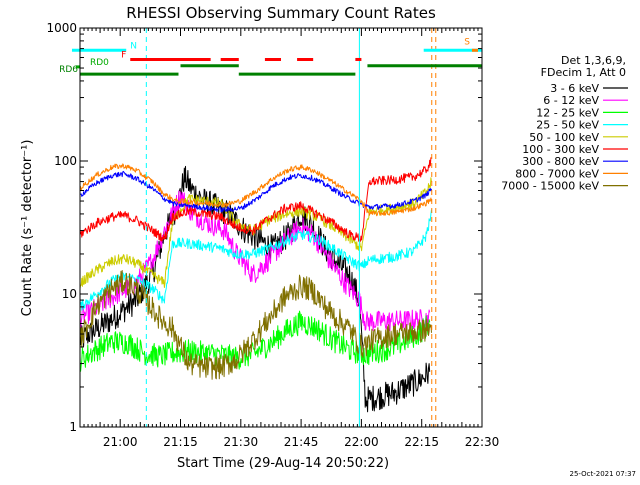 This screenshot has height=485, width=640. Describe the element at coordinates (467, 42) in the screenshot. I see `flag-label-s: S` at that location.